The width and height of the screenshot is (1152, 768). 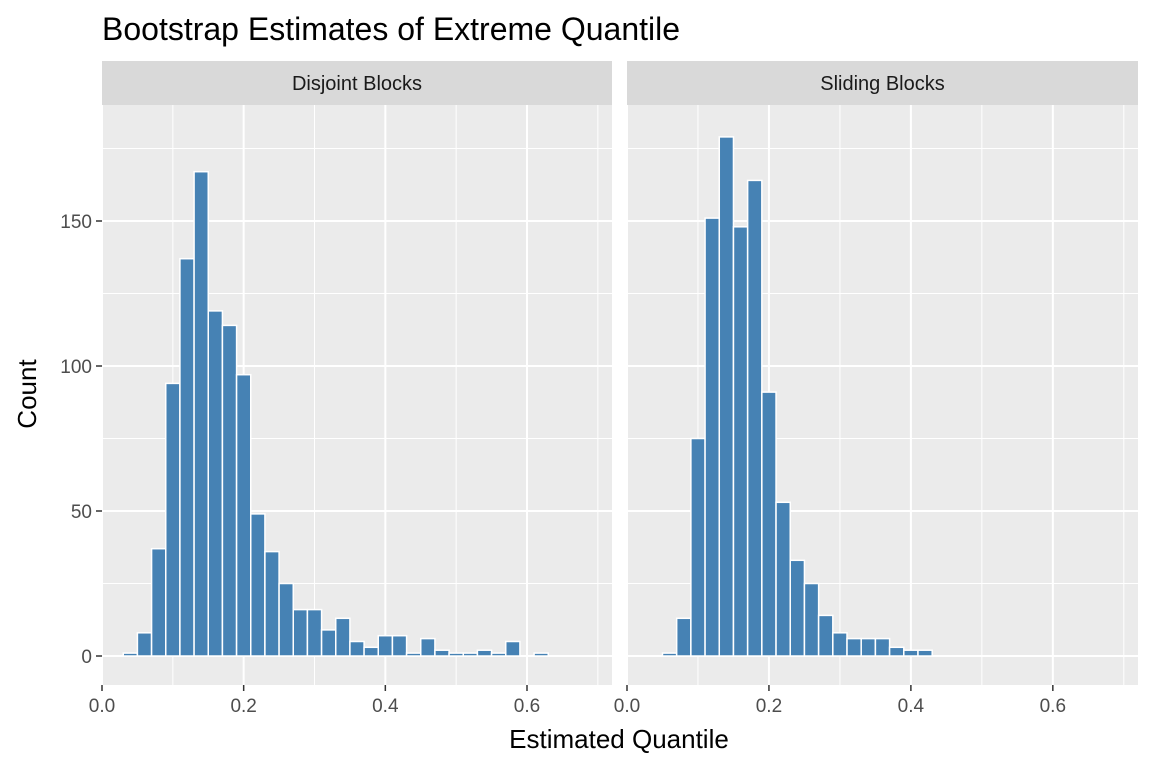 I want to click on y-tick-label: 50, so click(x=81, y=512).